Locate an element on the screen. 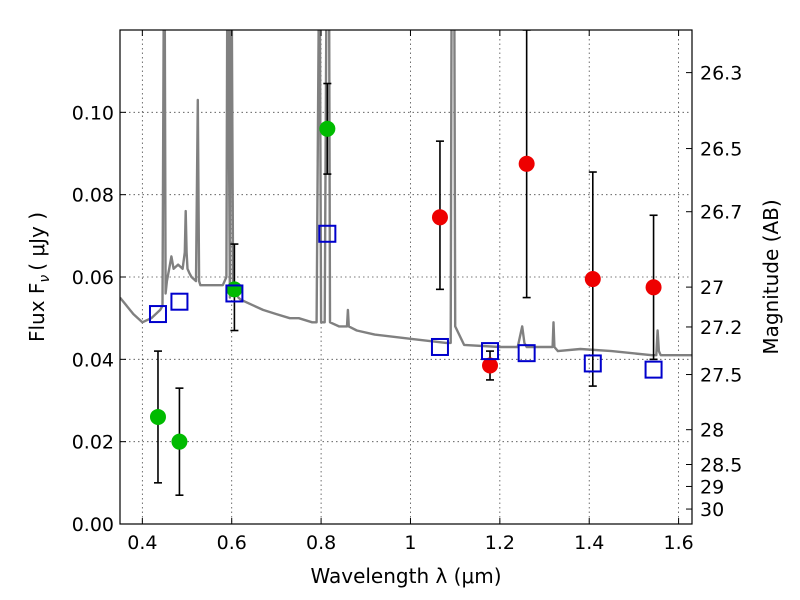 The width and height of the screenshot is (800, 600). magnitude-tick-label: 29 is located at coordinates (712, 487).